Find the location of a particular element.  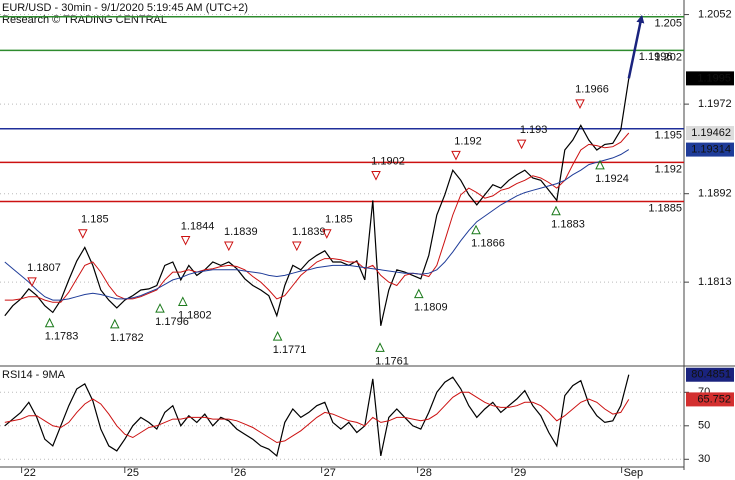

y-tick-label: 1.1972 is located at coordinates (715, 104).